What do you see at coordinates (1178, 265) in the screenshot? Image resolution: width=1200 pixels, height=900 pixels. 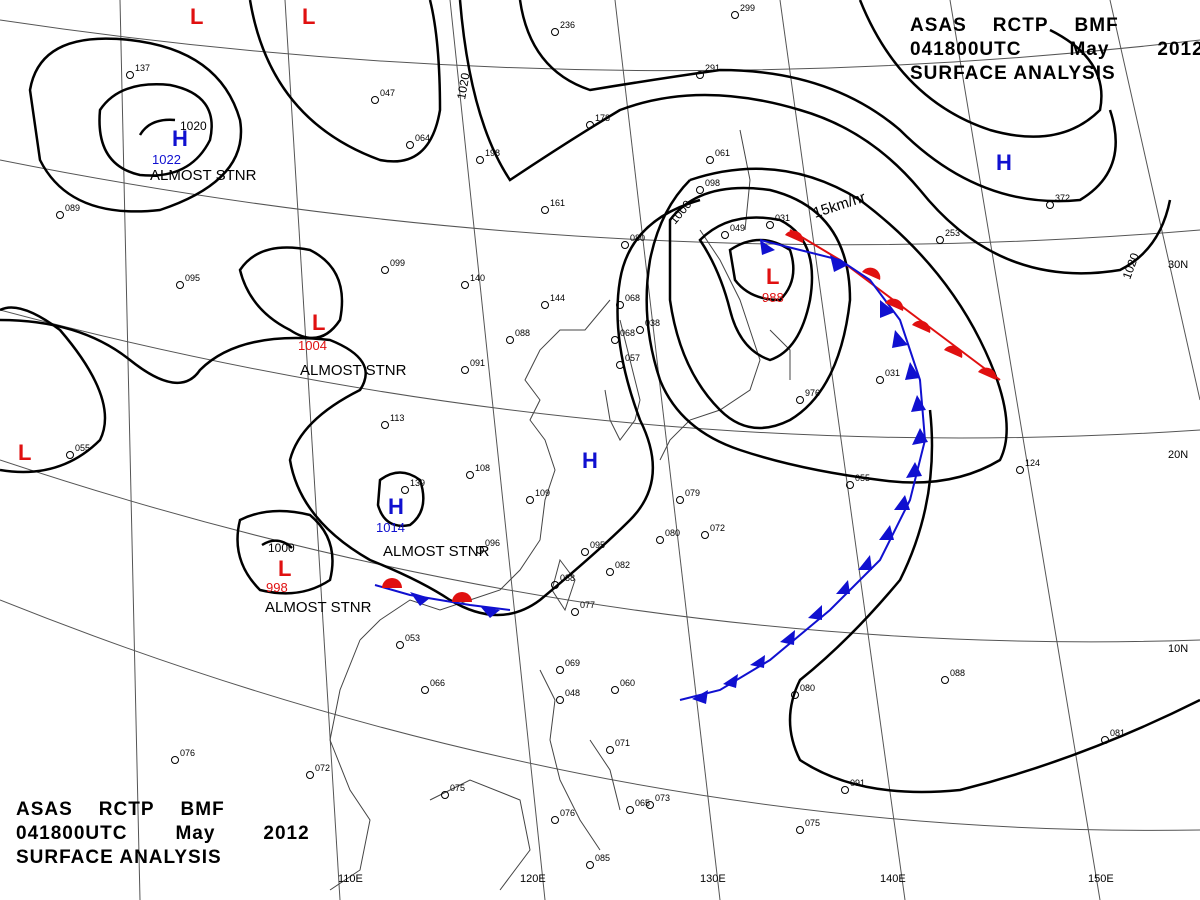 I see `lat-label-30n: 30N` at bounding box center [1178, 265].